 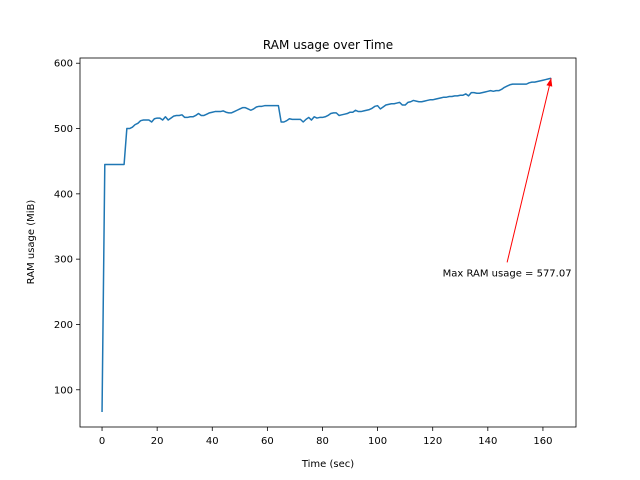 I want to click on x-axis-label: Time (sec), so click(x=327, y=464).